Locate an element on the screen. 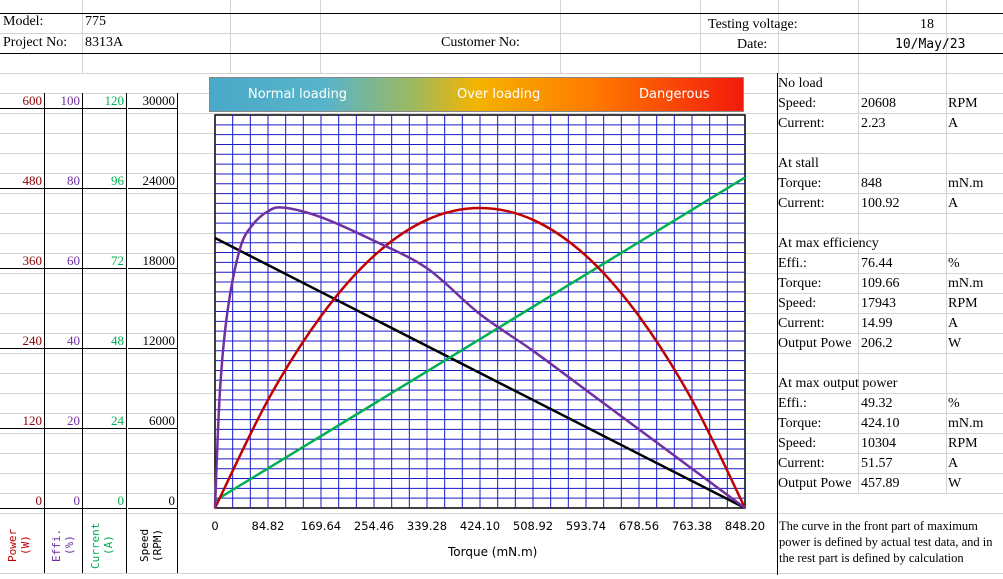 The width and height of the screenshot is (1003, 579). x-axis-title: Torque (mN.m) is located at coordinates (493, 552).